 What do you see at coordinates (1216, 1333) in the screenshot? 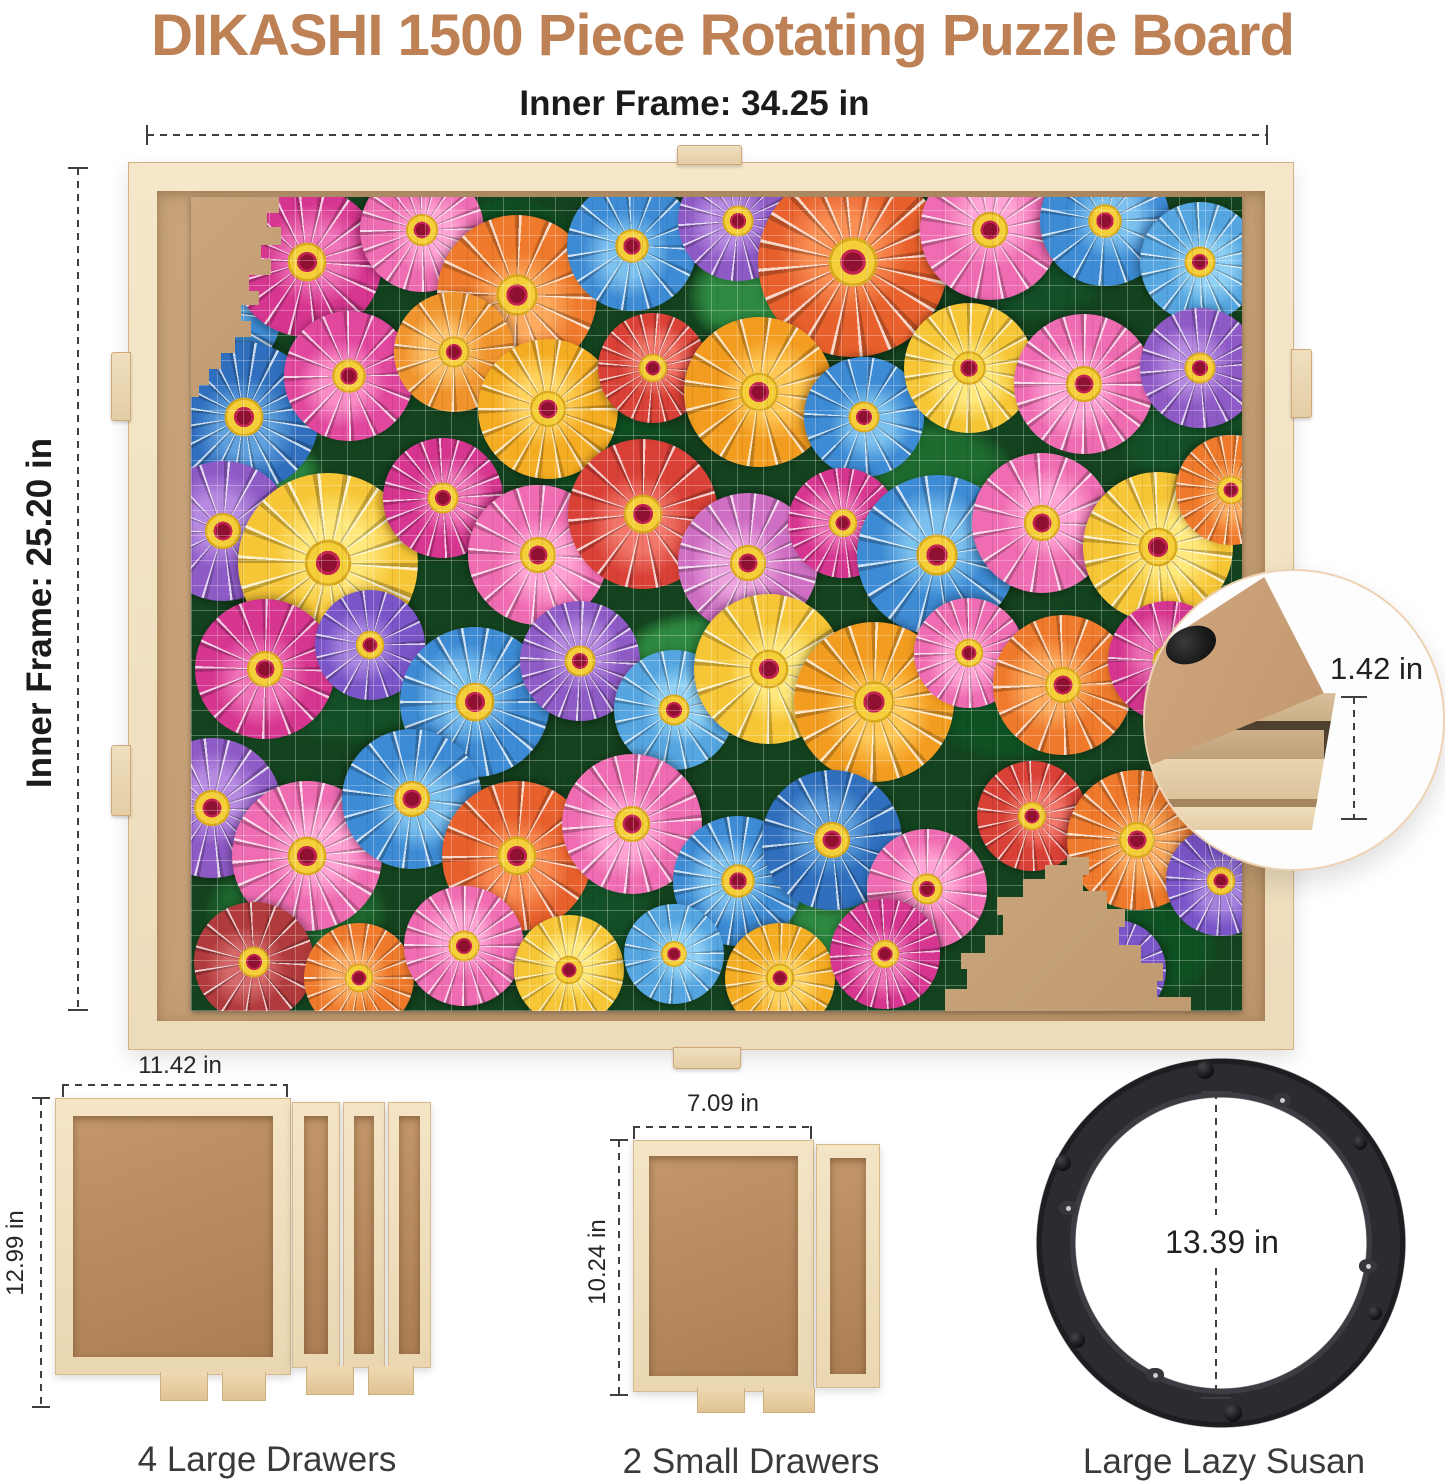
I see `lazy-susan-dim-line-bottom` at bounding box center [1216, 1333].